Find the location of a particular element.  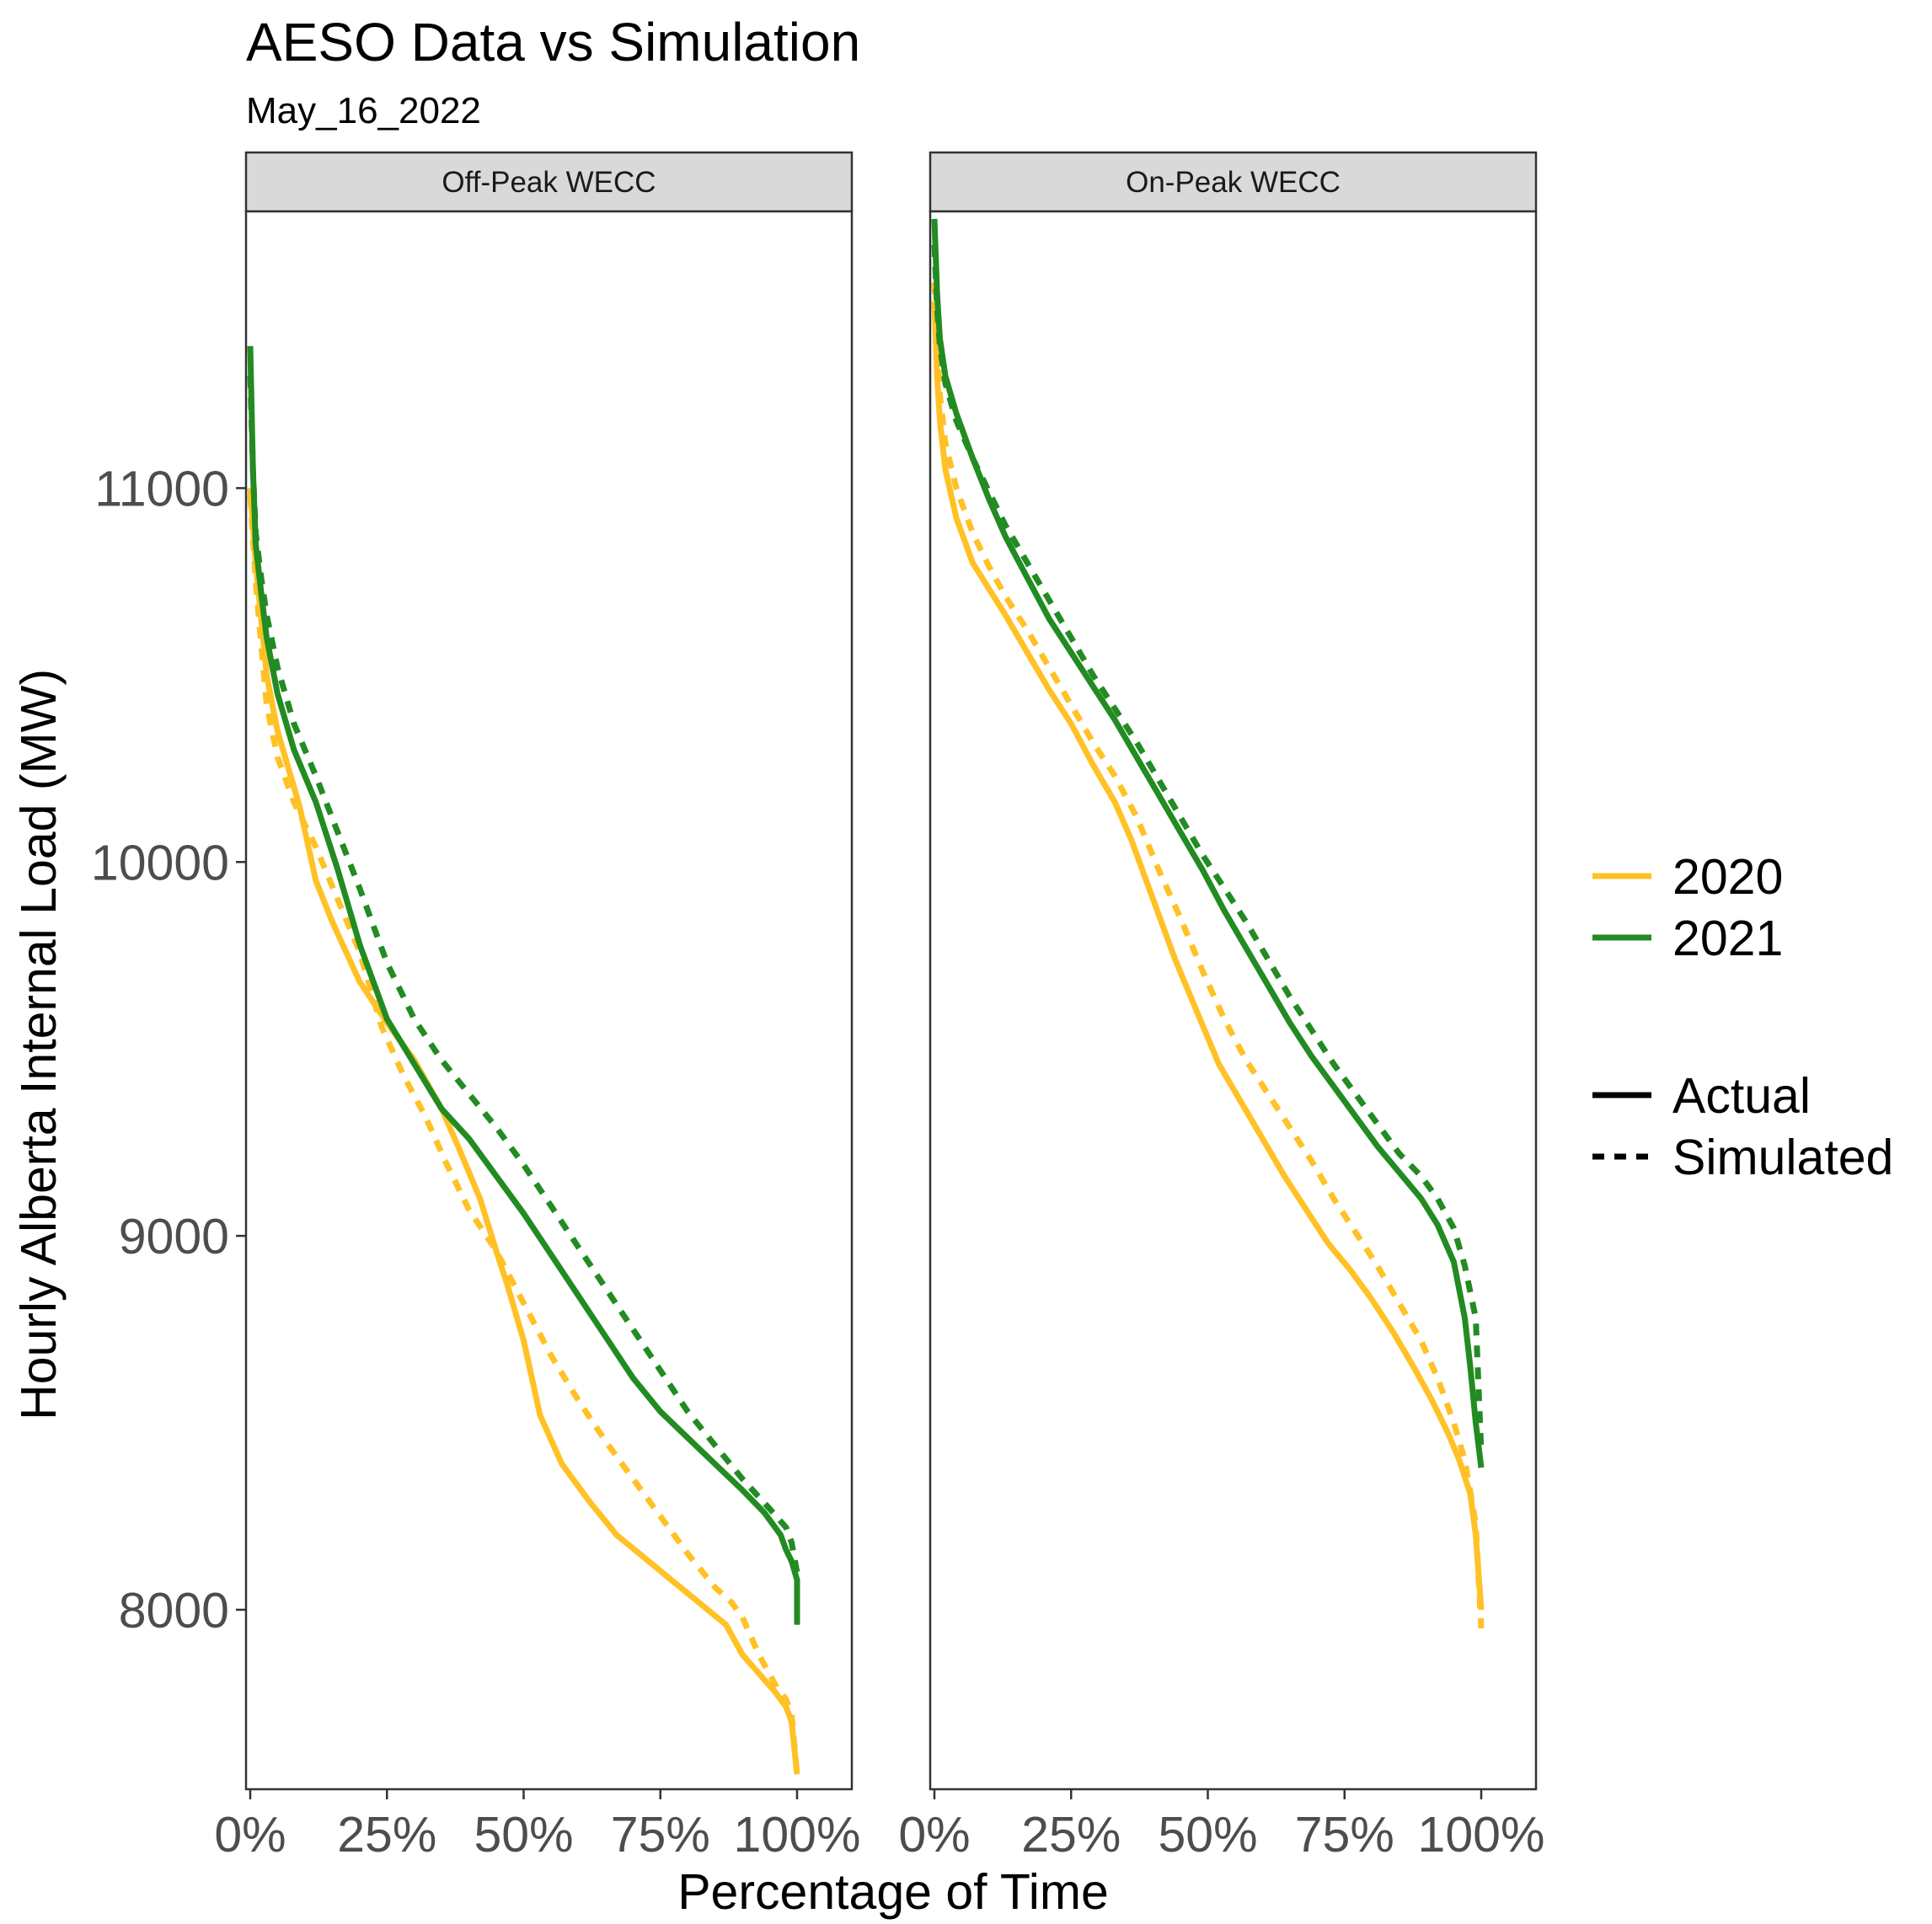

legend: 2020 2021 Actual Simulated is located at coordinates (1742, 1017).